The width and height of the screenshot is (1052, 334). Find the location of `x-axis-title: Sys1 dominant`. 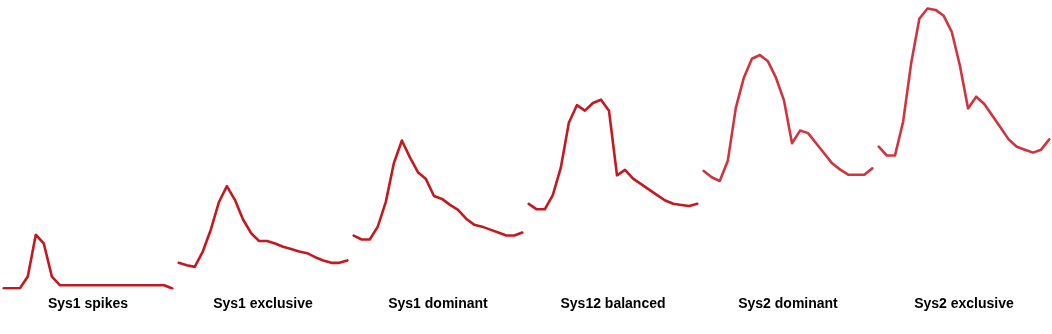

x-axis-title: Sys1 dominant is located at coordinates (438, 302).